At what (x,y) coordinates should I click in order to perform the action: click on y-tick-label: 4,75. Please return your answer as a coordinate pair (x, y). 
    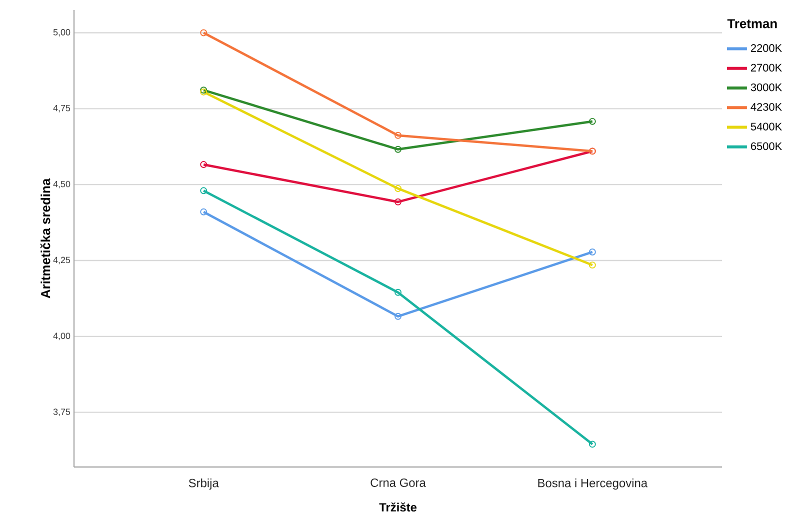
    Looking at the image, I should click on (61, 108).